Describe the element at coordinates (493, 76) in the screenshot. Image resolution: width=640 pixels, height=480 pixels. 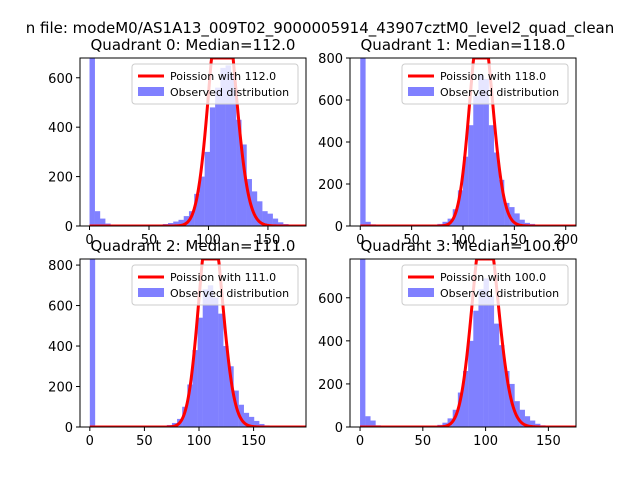
I see `legend-label-poisson: Poission with 118.0` at that location.